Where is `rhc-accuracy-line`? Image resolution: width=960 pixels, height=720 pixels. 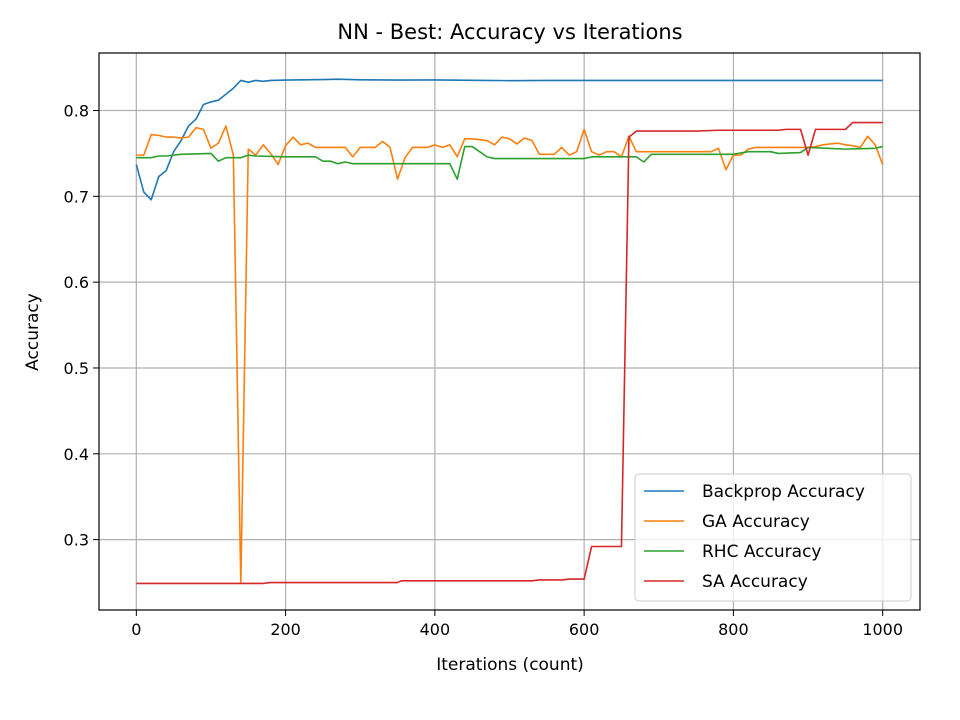 rhc-accuracy-line is located at coordinates (509, 162).